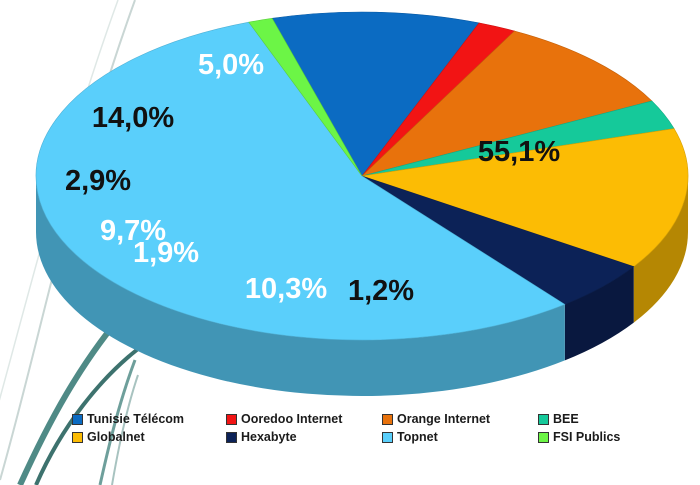  Describe the element at coordinates (444, 419) in the screenshot. I see `legend-label: Orange Internet` at that location.